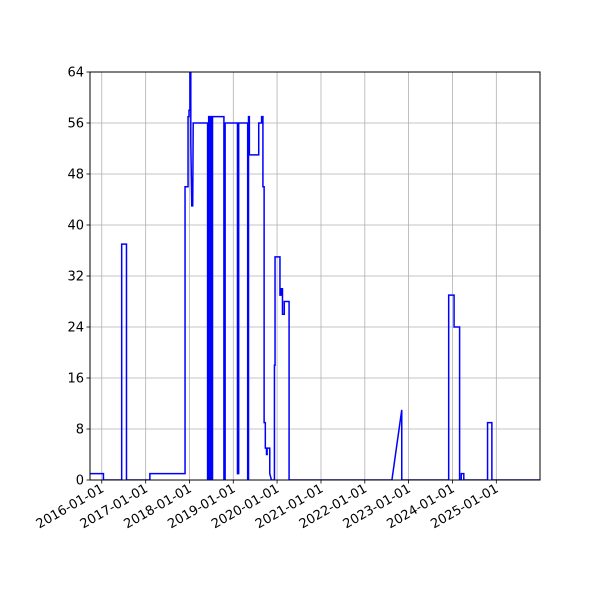 The height and width of the screenshot is (600, 600). I want to click on y-tick-label: 0, so click(80, 481).